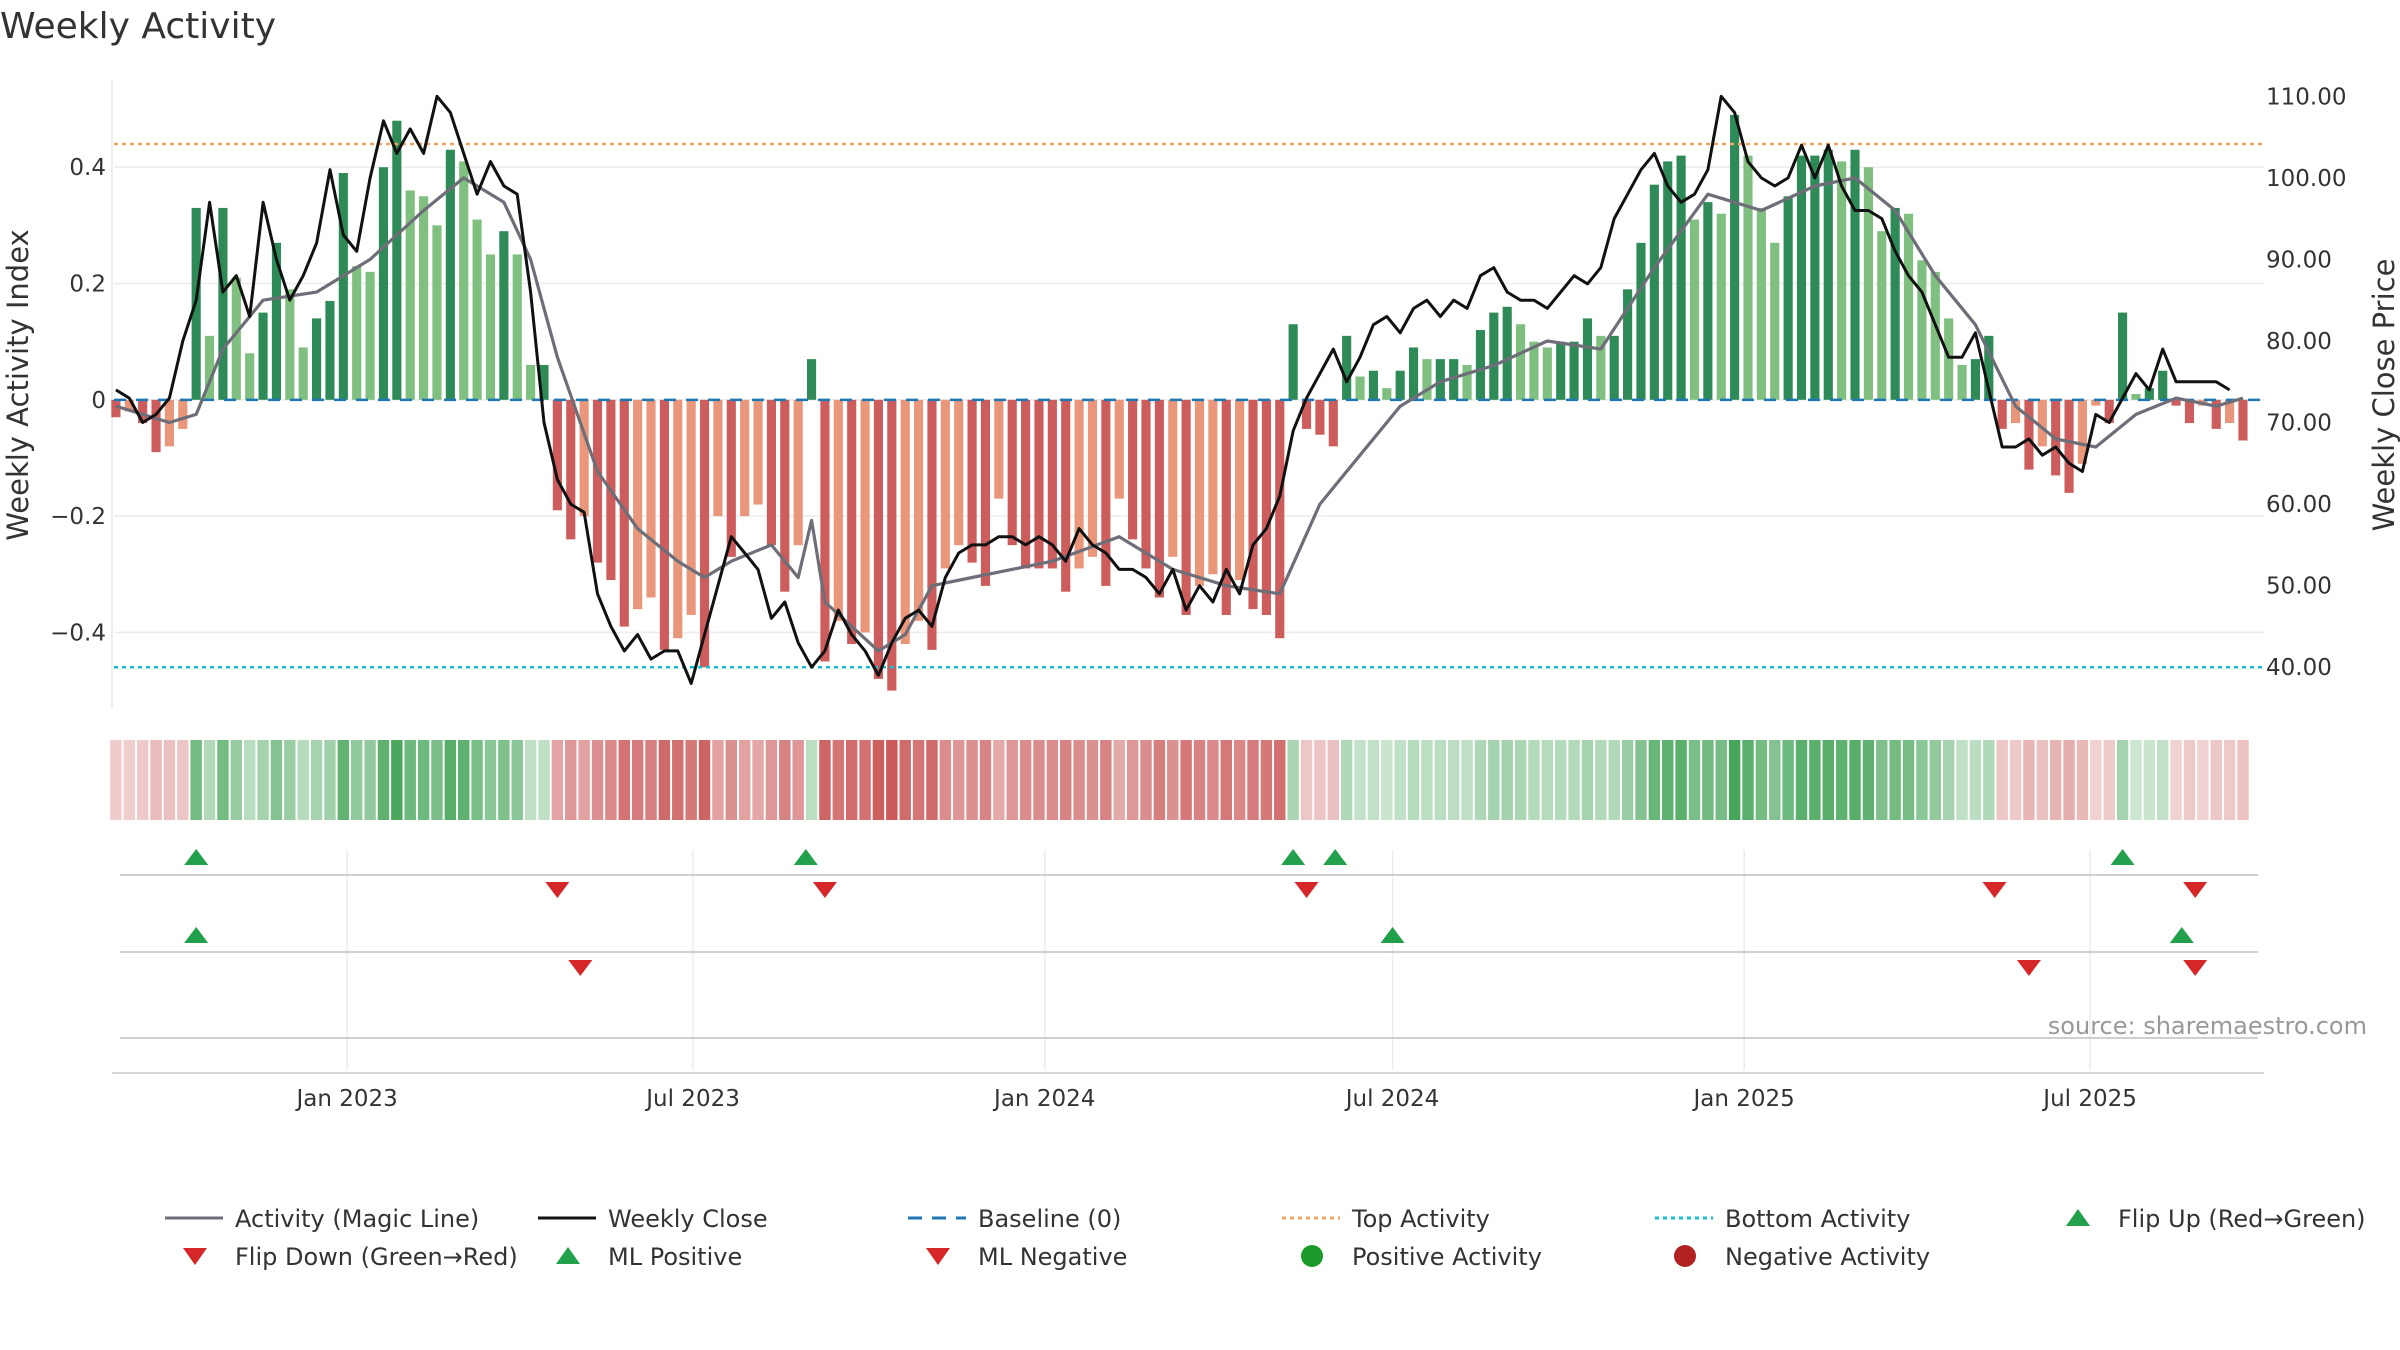 The height and width of the screenshot is (1350, 2400). Describe the element at coordinates (196, 935) in the screenshot. I see `ml-positive-marker` at that location.